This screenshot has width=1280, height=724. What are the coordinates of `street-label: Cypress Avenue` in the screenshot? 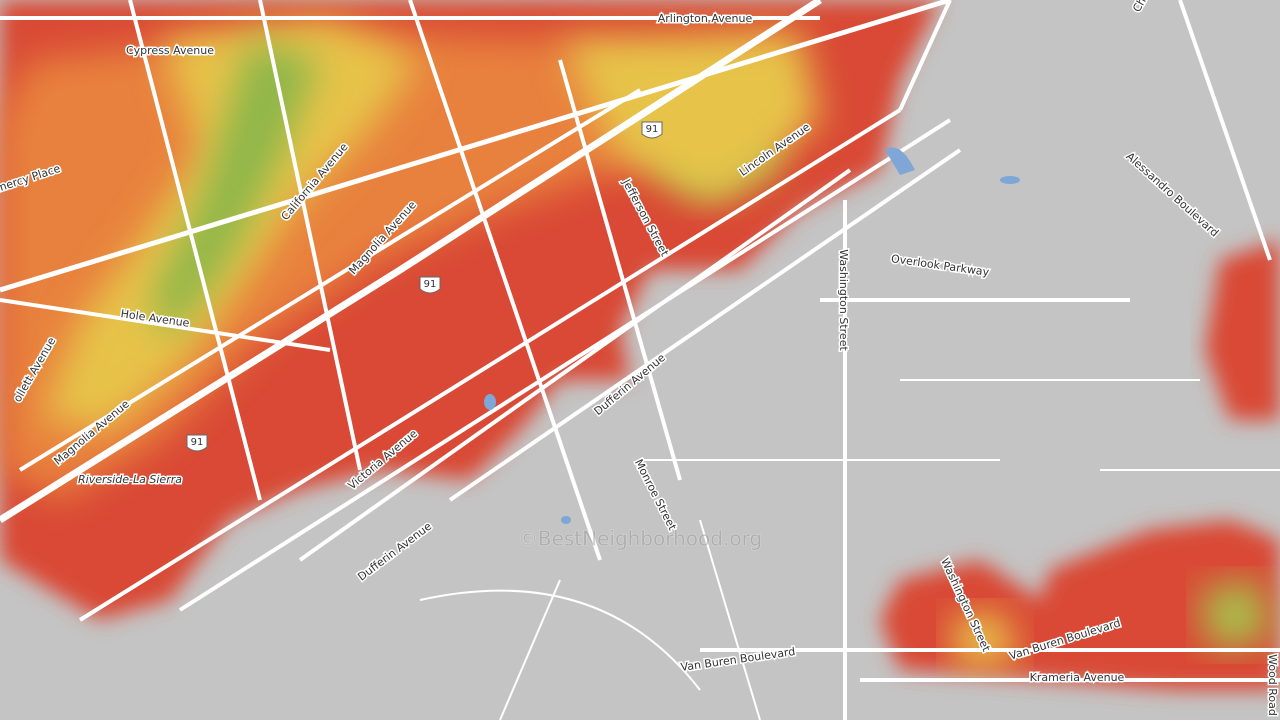 It's located at (170, 50).